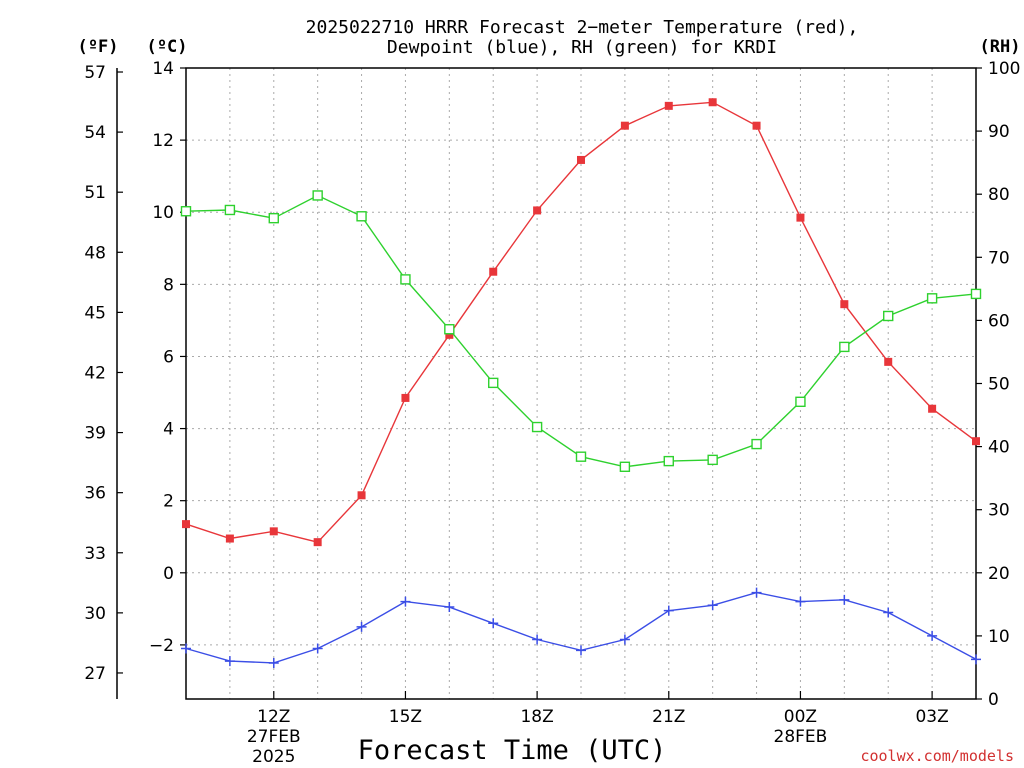 This screenshot has width=1024, height=768. I want to click on celsius-tick-label: 12, so click(163, 141).